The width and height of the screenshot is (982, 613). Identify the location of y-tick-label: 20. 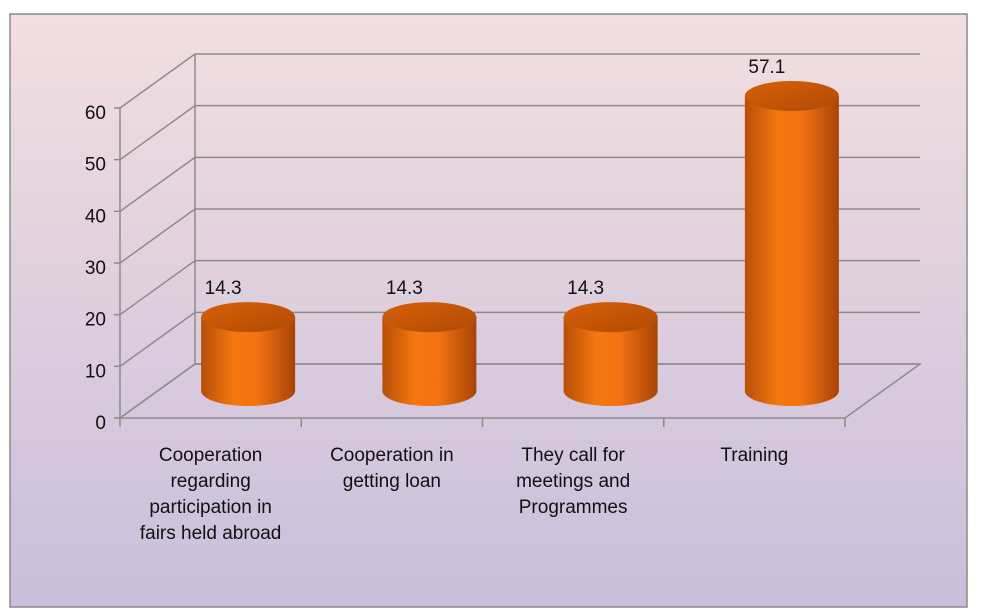
(95, 320).